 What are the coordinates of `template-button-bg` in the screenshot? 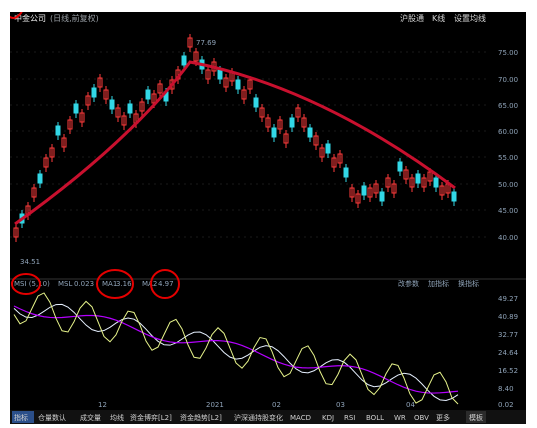 It's located at (476, 417).